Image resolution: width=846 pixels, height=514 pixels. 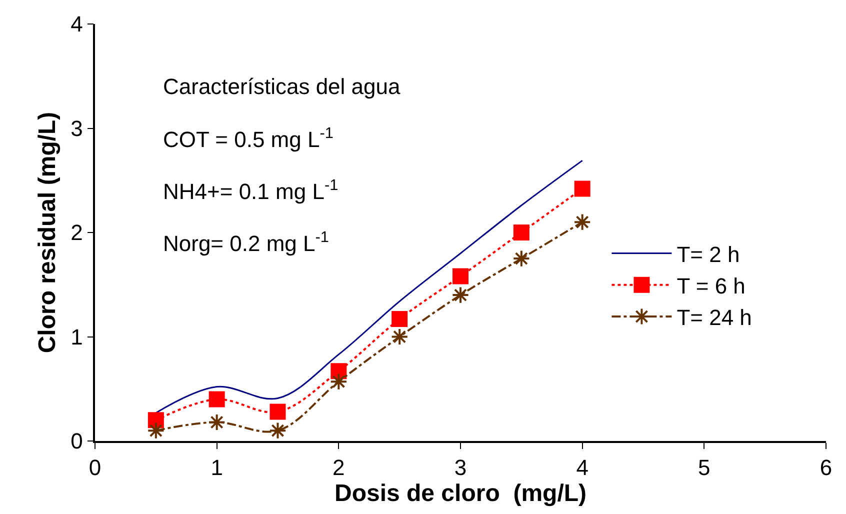 What do you see at coordinates (282, 86) in the screenshot?
I see `annotation: Características del agua` at bounding box center [282, 86].